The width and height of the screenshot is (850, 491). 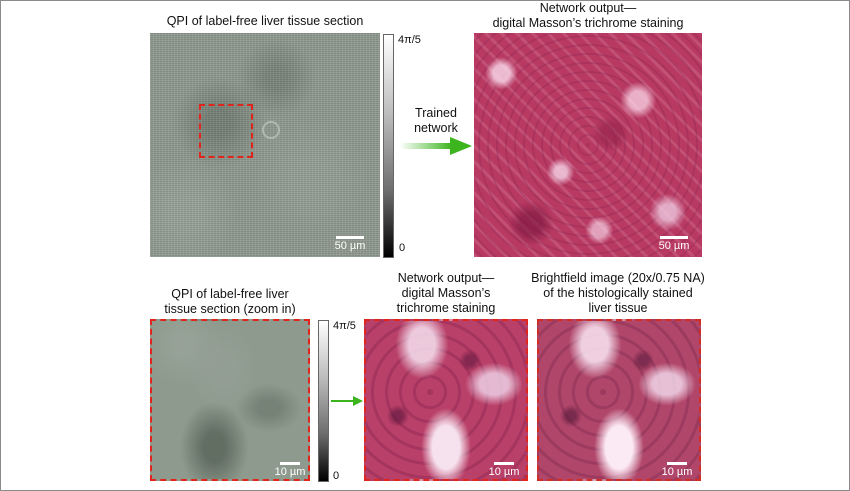 I want to click on qpi-zoom-scale-bar: 10 µm, so click(x=290, y=470).